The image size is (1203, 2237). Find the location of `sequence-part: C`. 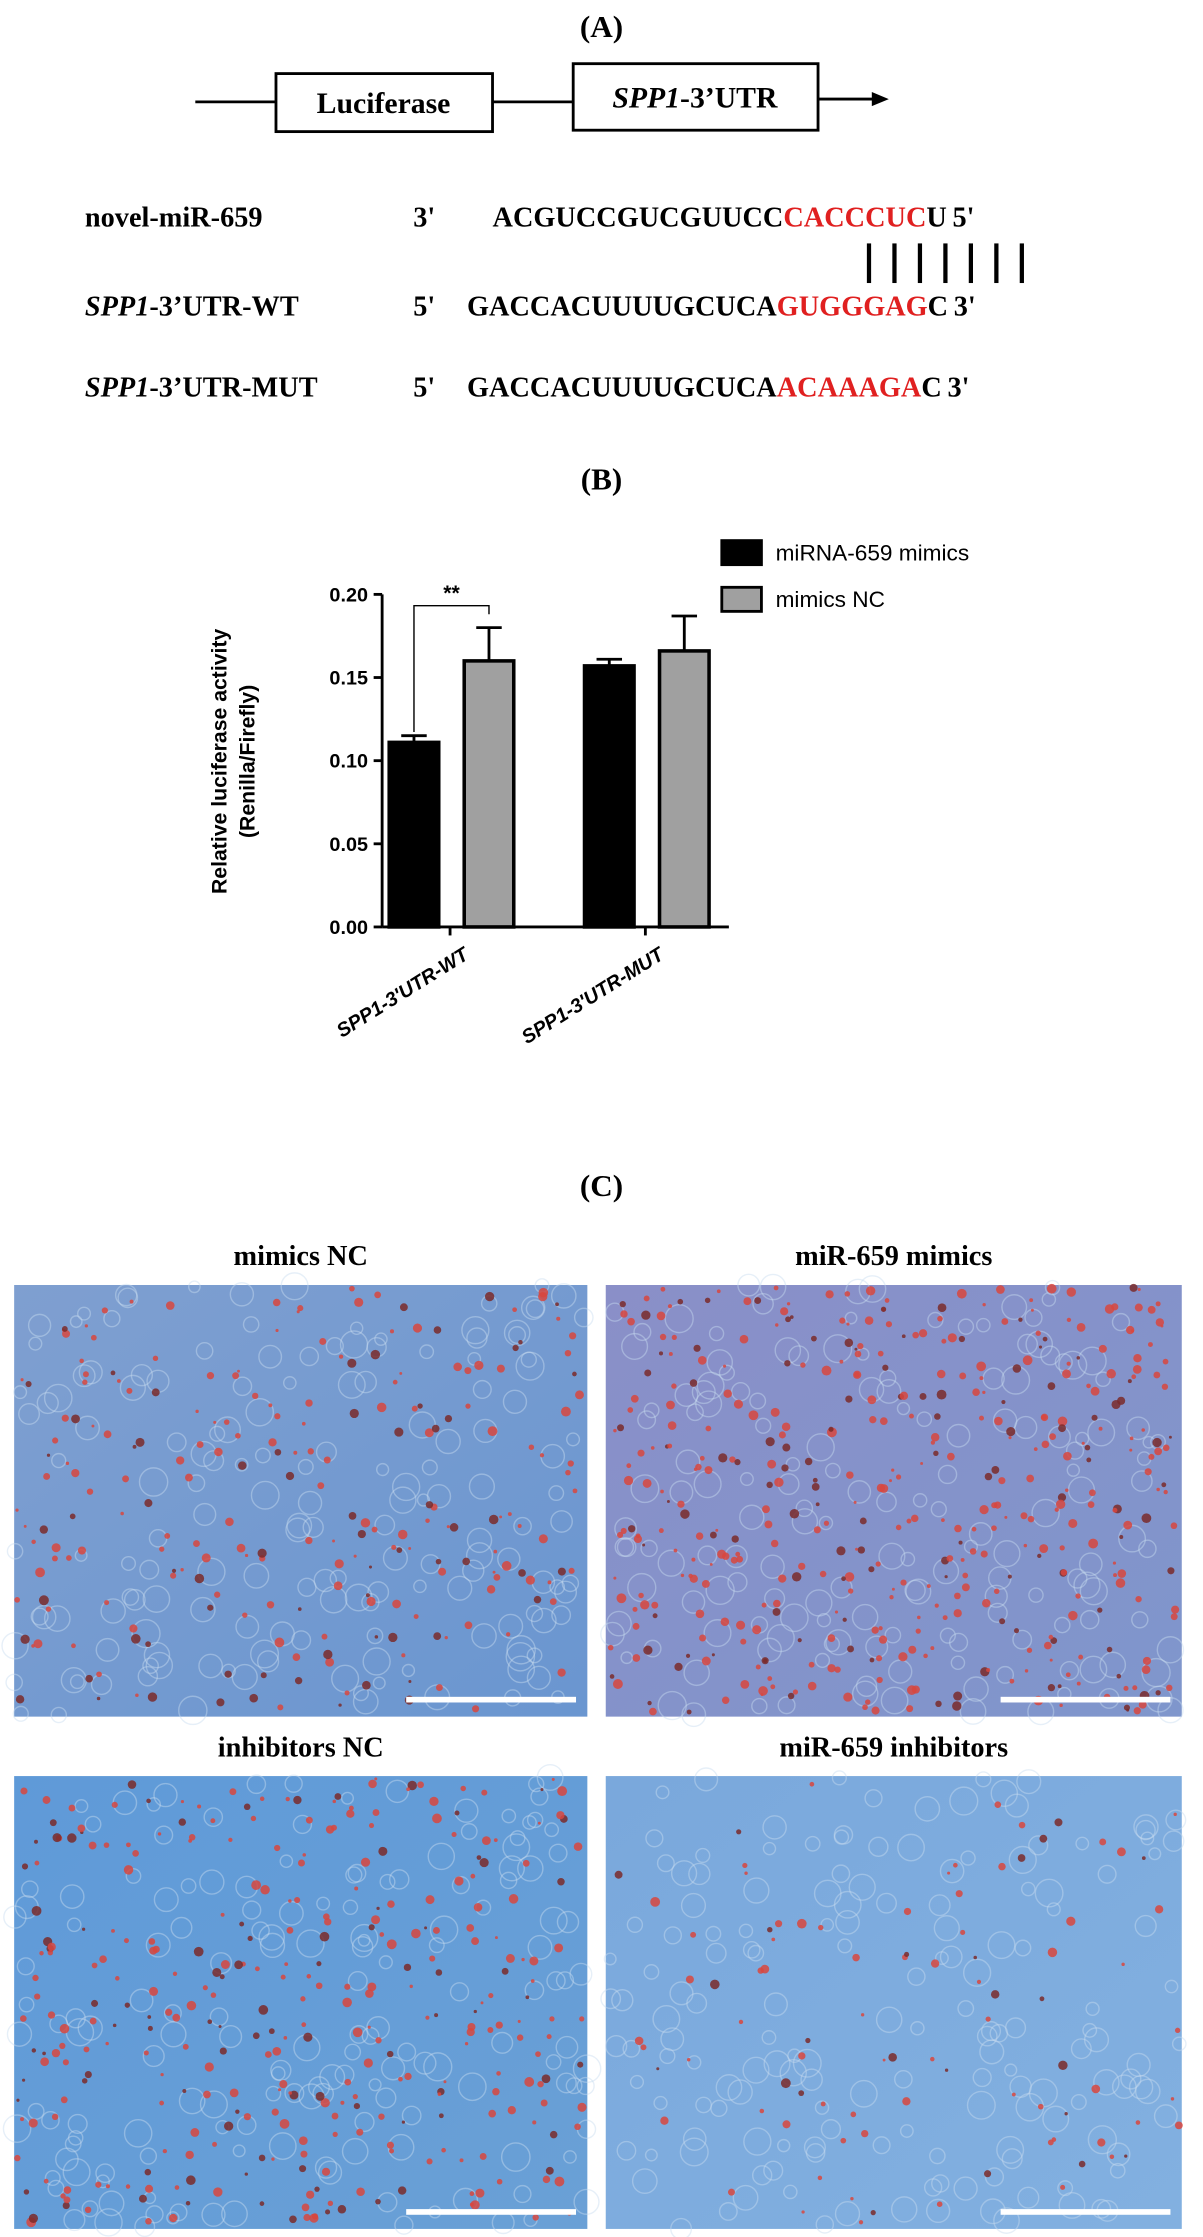

sequence-part: C is located at coordinates (931, 387).